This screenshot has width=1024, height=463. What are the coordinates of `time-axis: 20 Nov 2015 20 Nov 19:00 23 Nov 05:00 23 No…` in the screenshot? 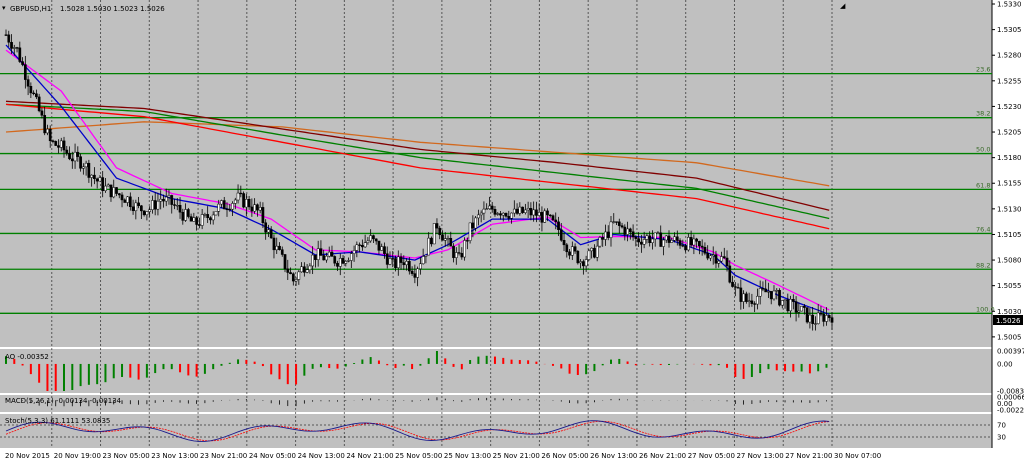 It's located at (443, 456).